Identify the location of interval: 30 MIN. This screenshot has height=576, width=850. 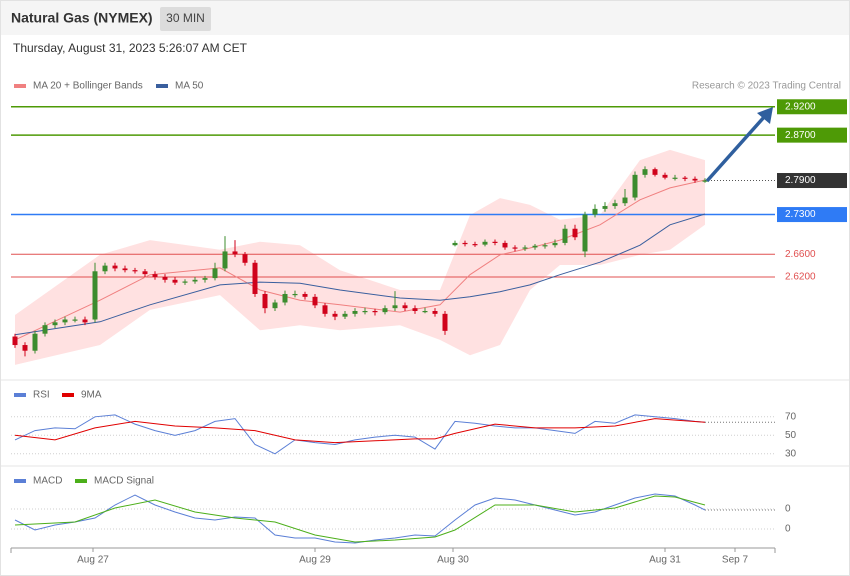
(185, 18).